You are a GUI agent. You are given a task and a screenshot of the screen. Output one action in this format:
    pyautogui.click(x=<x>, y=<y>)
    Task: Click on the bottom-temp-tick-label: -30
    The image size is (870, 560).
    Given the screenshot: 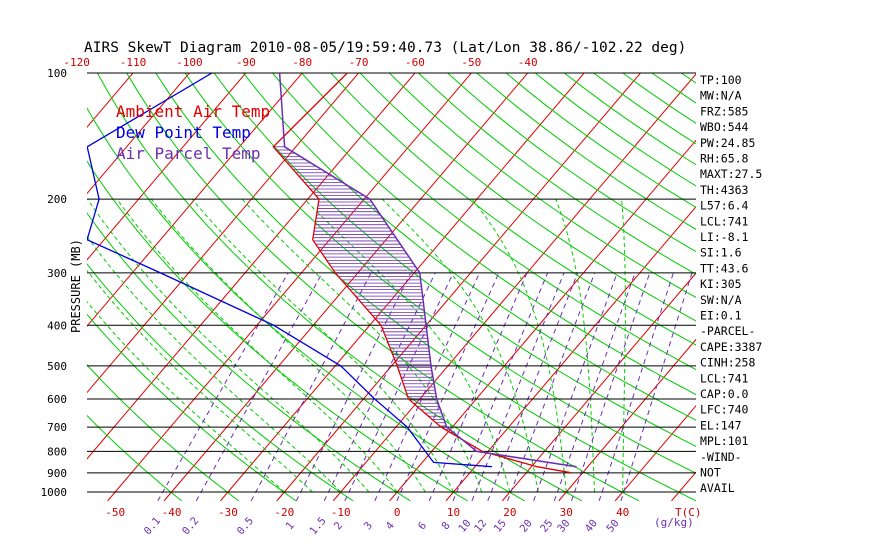 What is the action you would take?
    pyautogui.click(x=228, y=512)
    